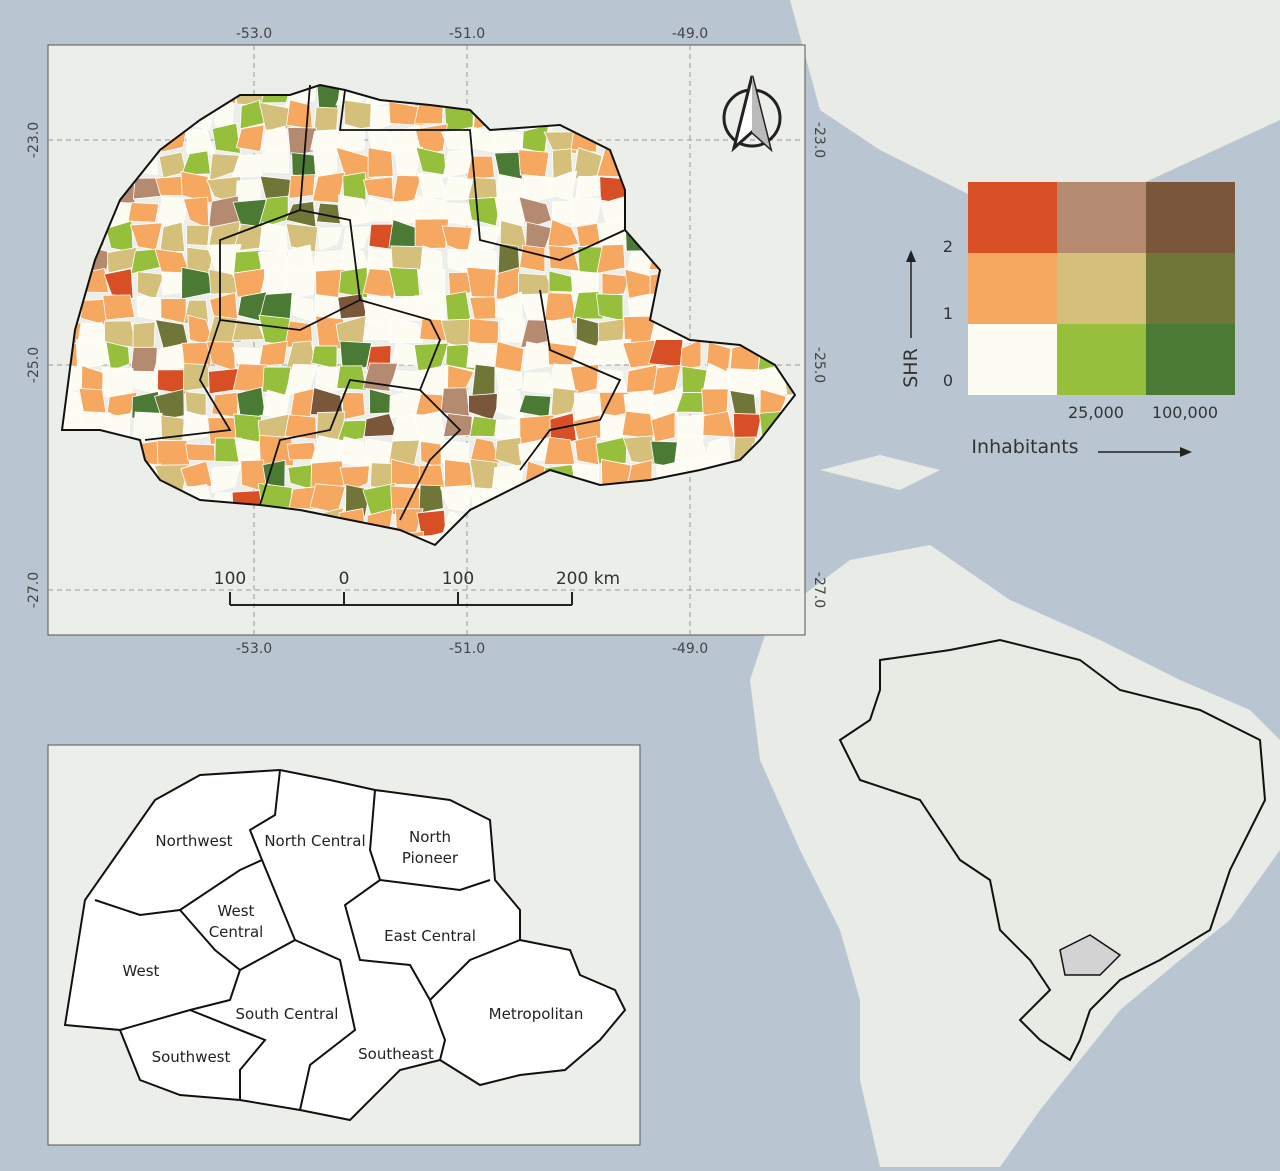  Describe the element at coordinates (236, 932) in the screenshot. I see `region-label: Central` at that location.